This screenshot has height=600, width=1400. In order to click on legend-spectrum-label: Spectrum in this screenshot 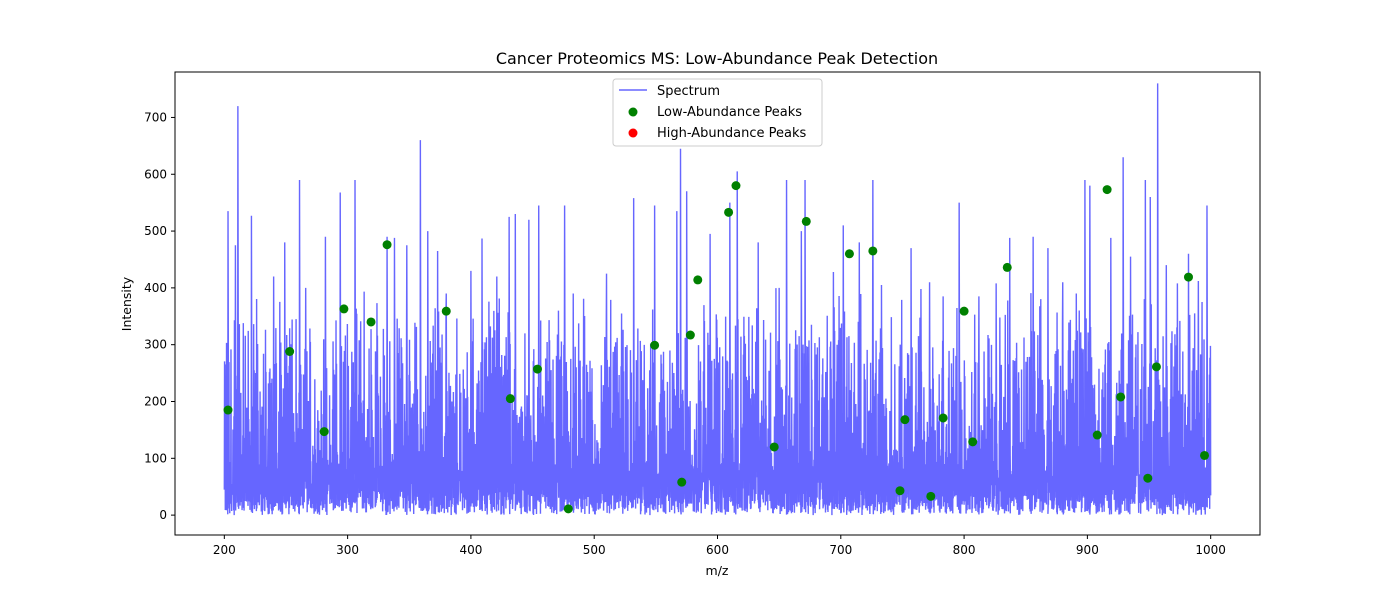, I will do `click(688, 91)`.